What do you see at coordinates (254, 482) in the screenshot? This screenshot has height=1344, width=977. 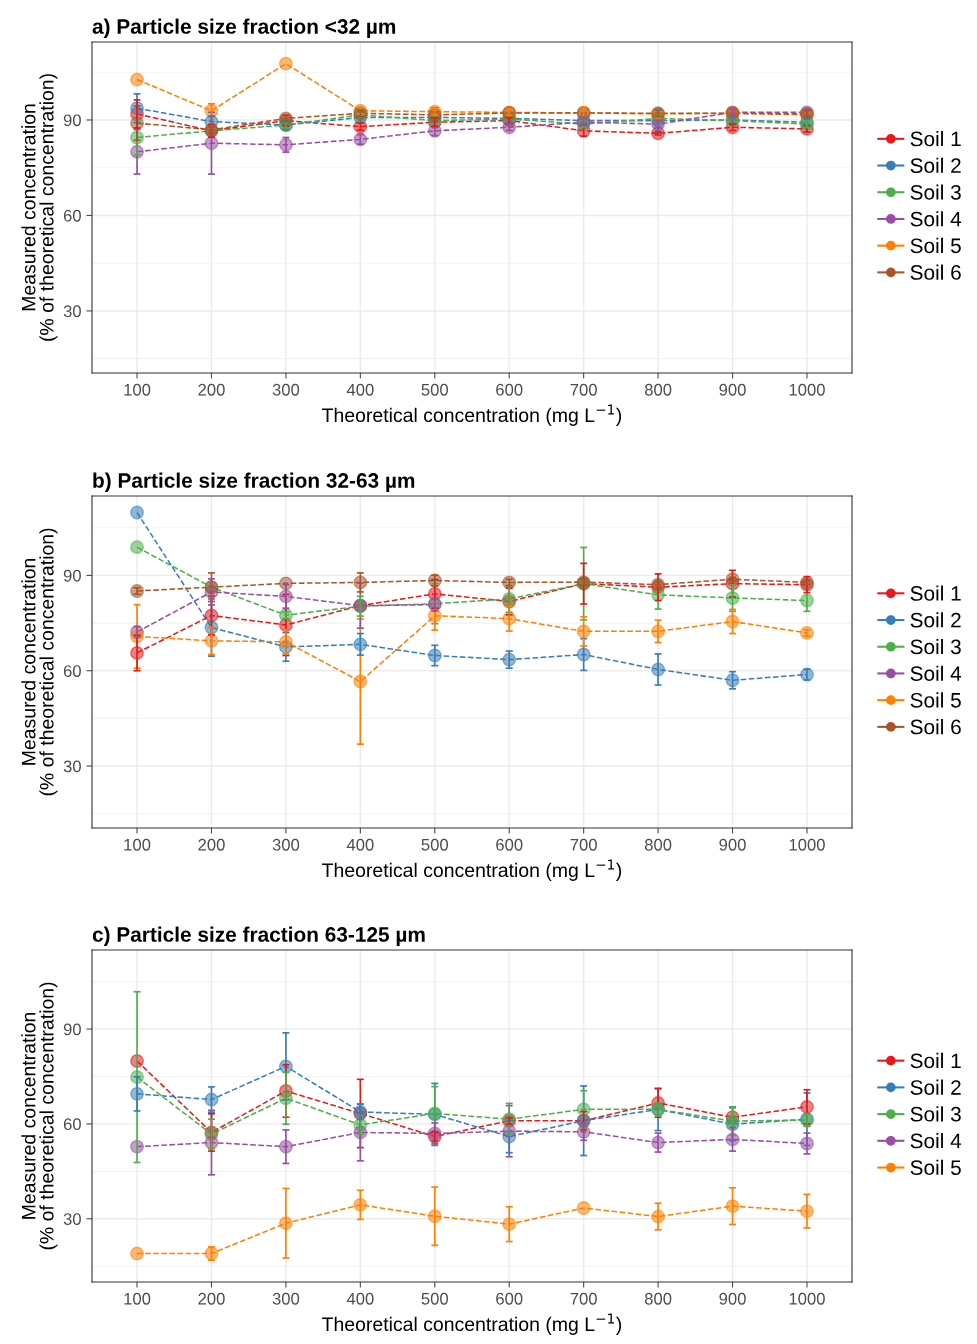 I see `chart-title: b) Particle size fraction 32-63 µm` at bounding box center [254, 482].